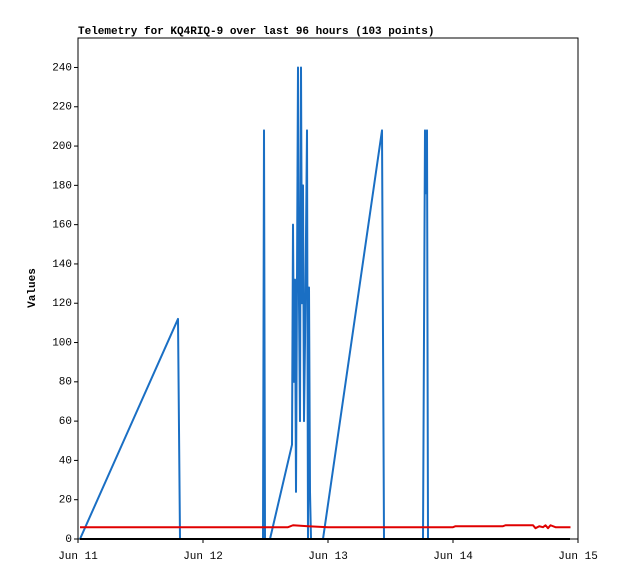 The width and height of the screenshot is (618, 584). I want to click on x-tick-label: Jun 13, so click(328, 557).